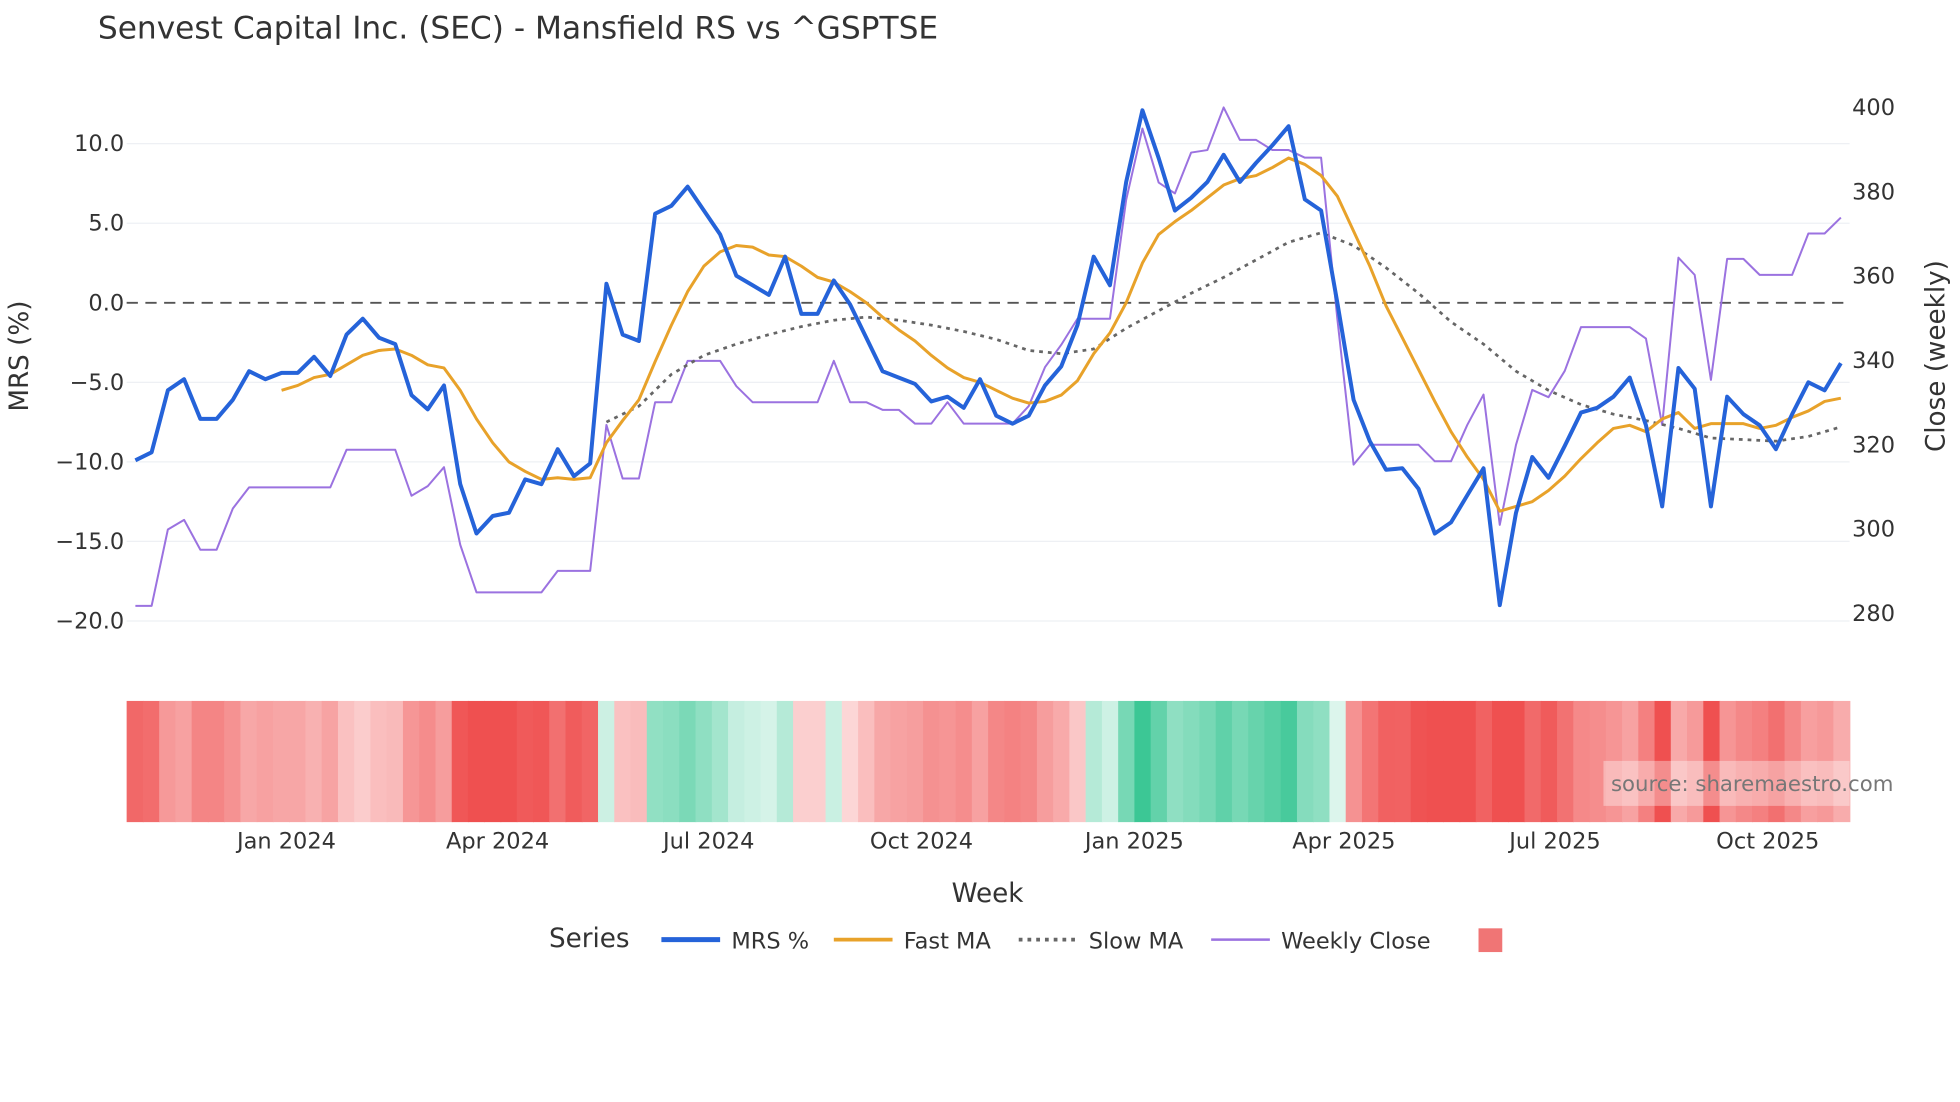 This screenshot has height=1102, width=1960. Describe the element at coordinates (948, 941) in the screenshot. I see `legend-label: Fast MA` at that location.